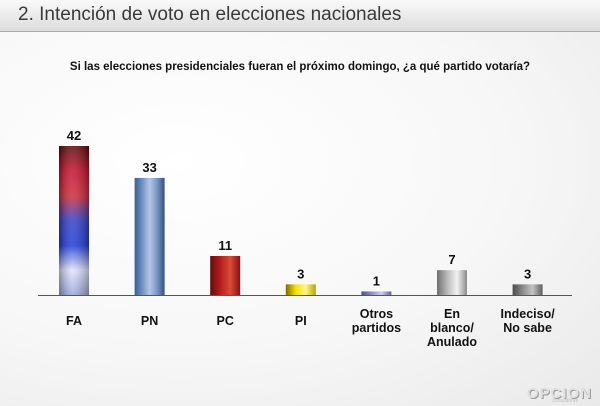 This screenshot has width=600, height=406. I want to click on category-label-3: PI, so click(301, 321).